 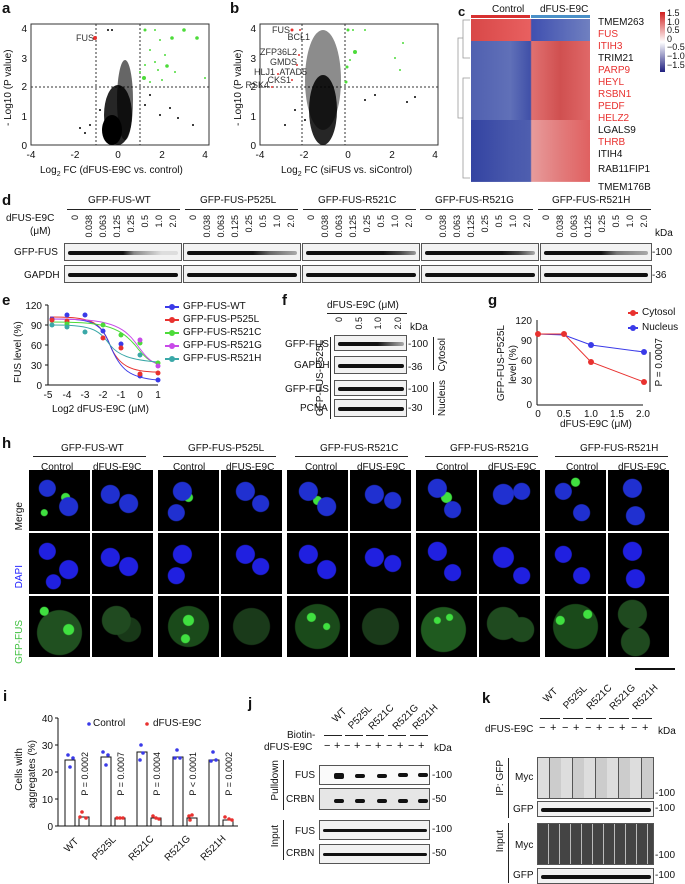 What do you see at coordinates (250, 467) in the screenshot?
I see `h-cond-treat-2: dFUS-E9C` at bounding box center [250, 467].